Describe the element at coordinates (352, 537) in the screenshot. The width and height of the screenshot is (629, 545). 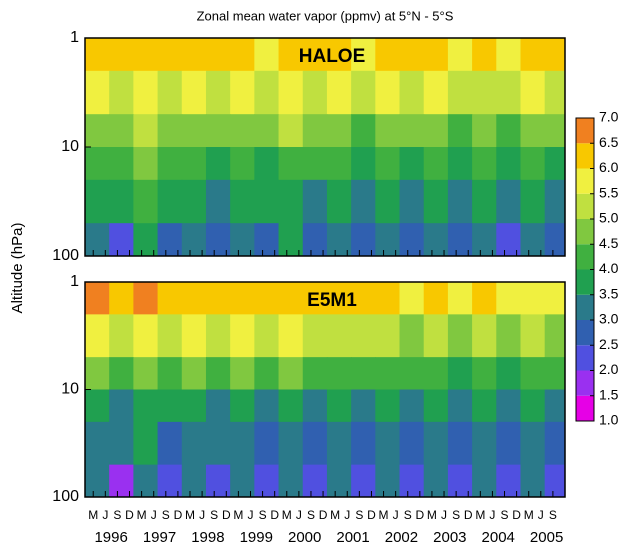
I see `year-label: 2001` at that location.